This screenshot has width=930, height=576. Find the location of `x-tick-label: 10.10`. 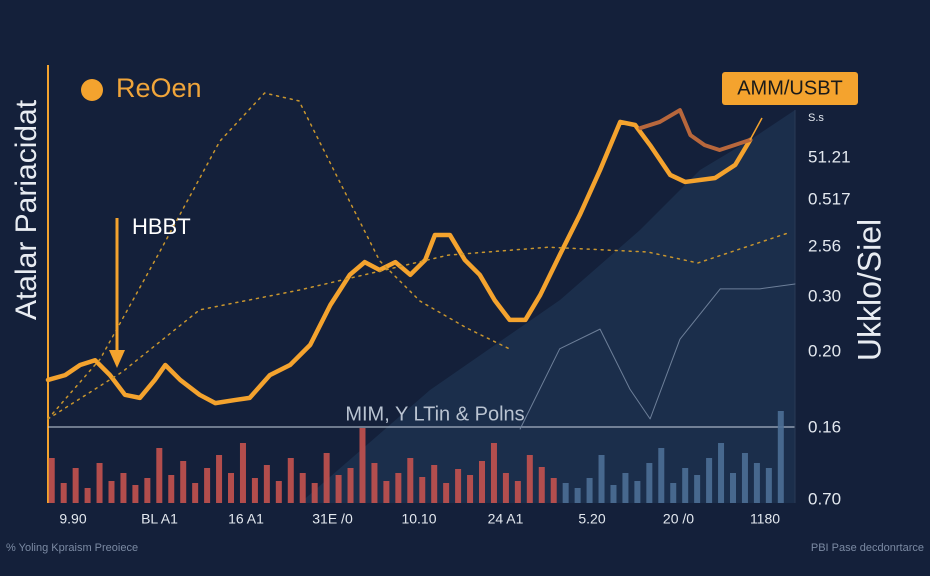

x-tick-label: 10.10 is located at coordinates (418, 519).